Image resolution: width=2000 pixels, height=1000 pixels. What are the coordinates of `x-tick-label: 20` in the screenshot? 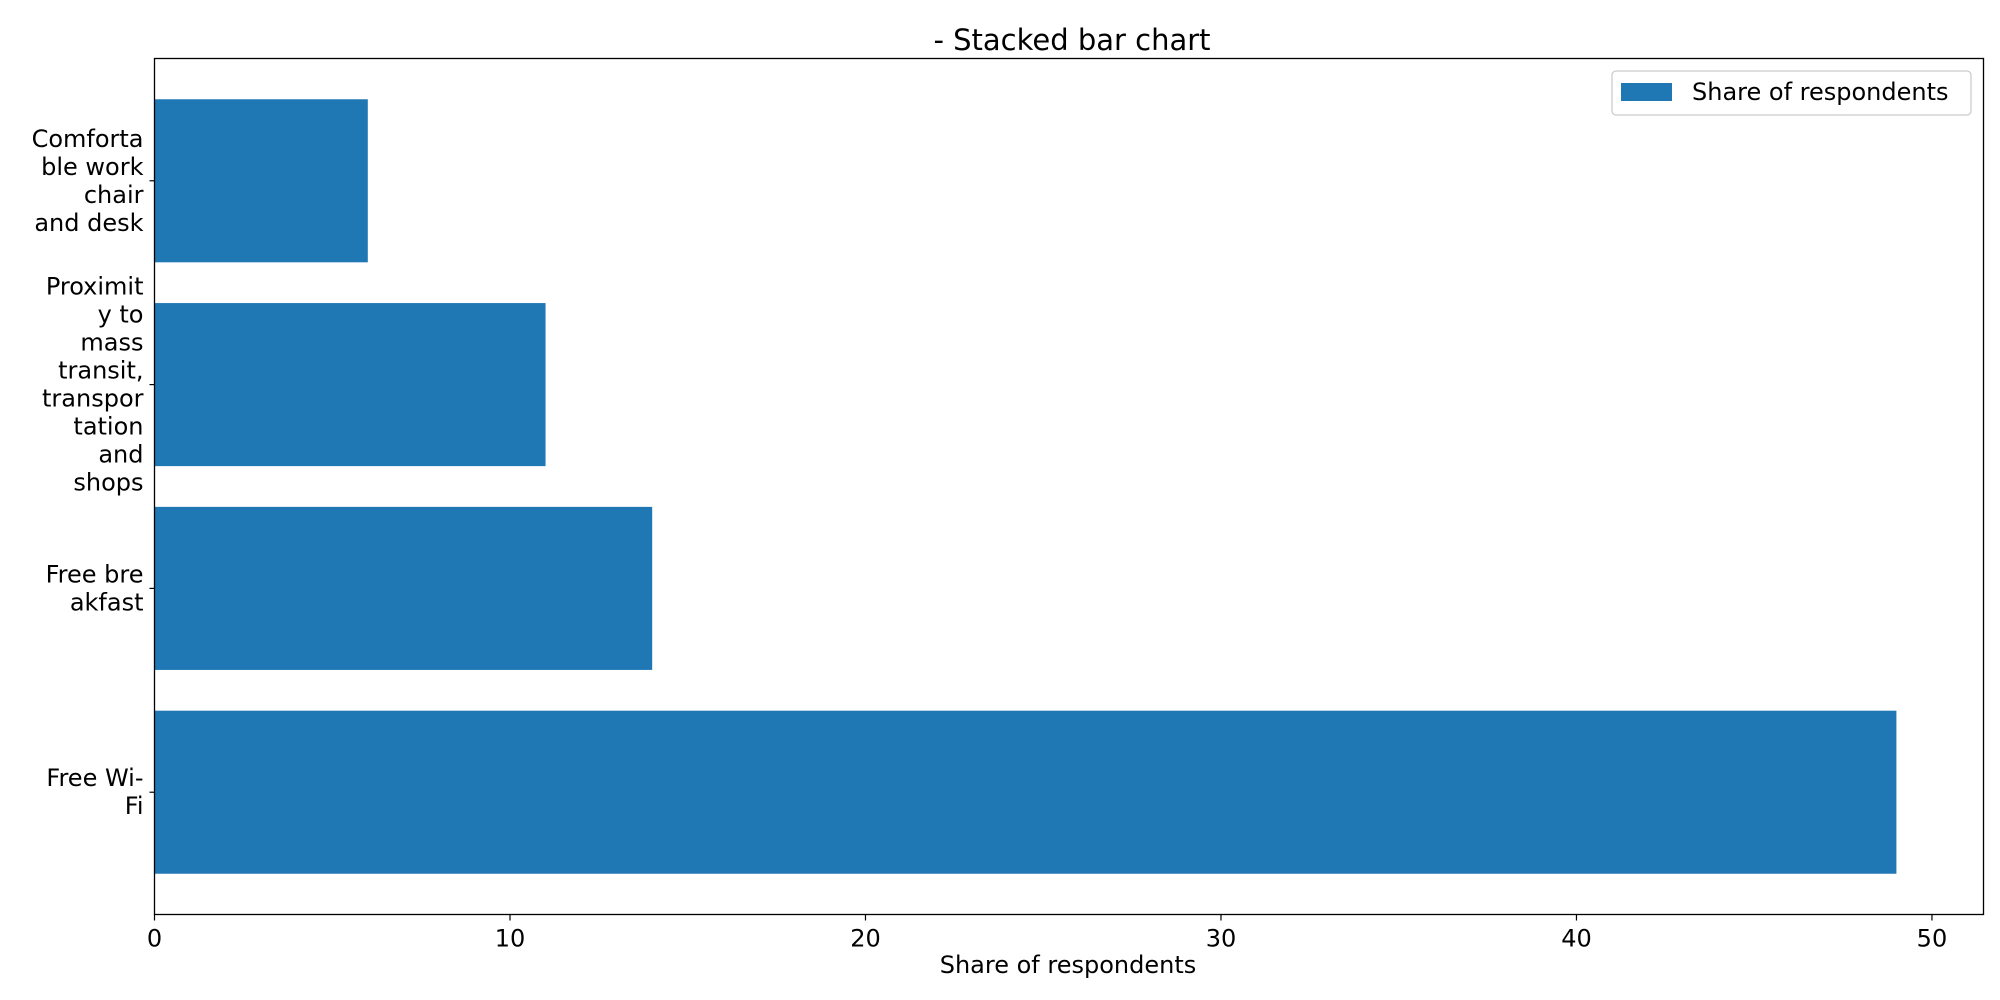 It's located at (865, 939).